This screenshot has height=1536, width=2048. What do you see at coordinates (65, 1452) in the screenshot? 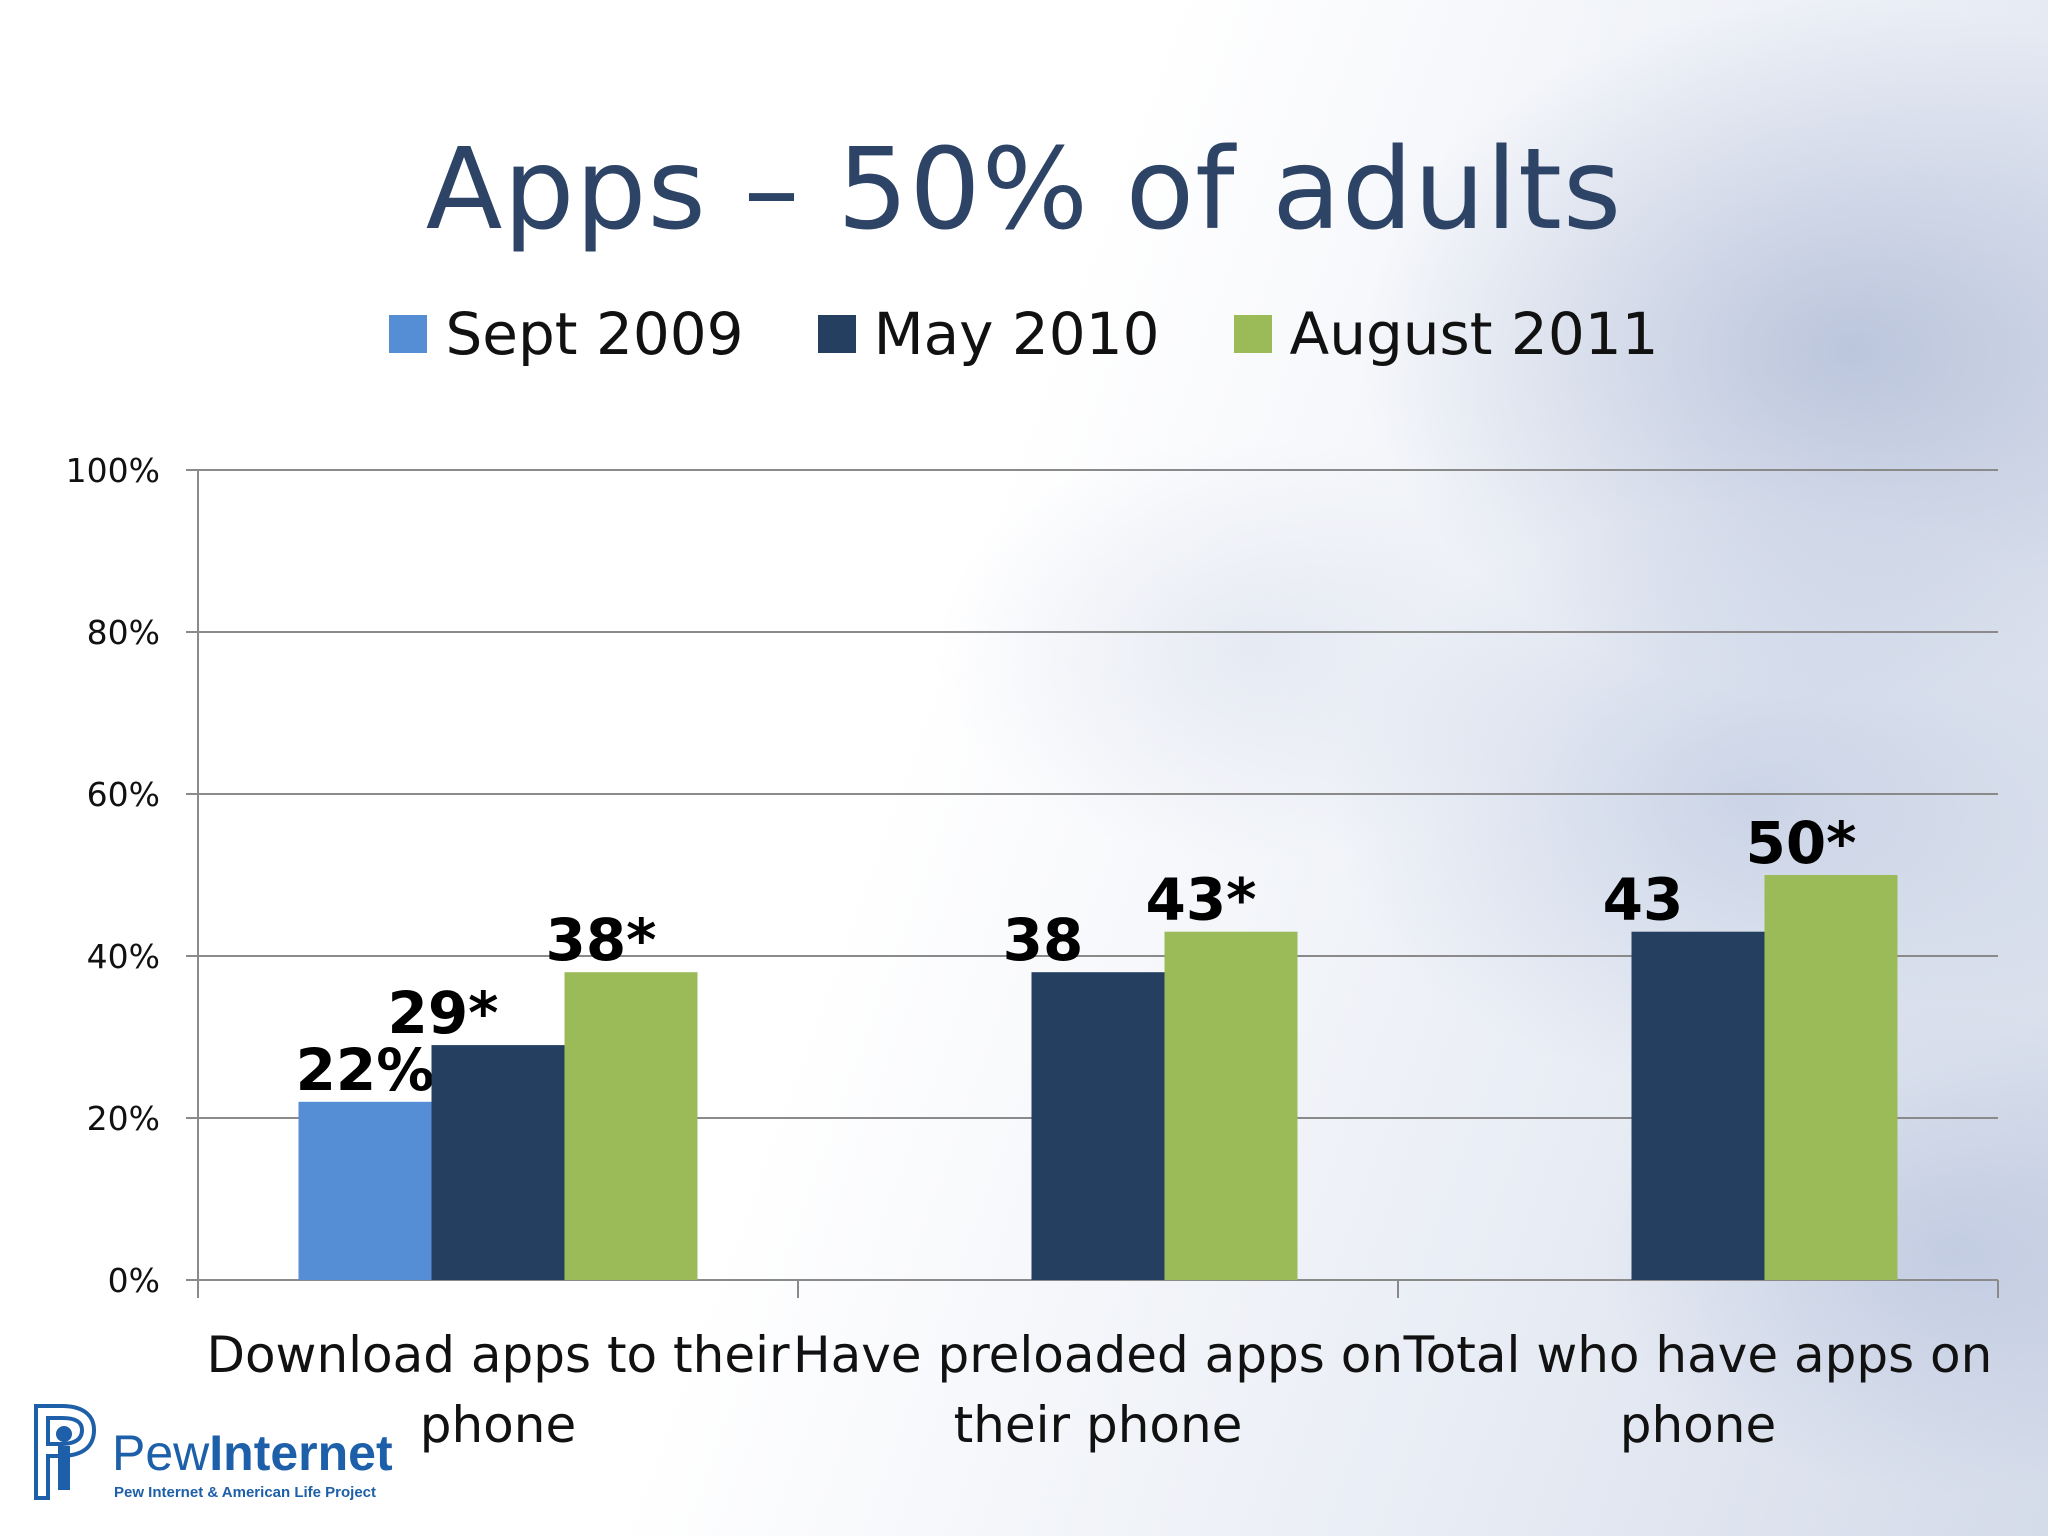
I see `pew-logo-icon` at bounding box center [65, 1452].